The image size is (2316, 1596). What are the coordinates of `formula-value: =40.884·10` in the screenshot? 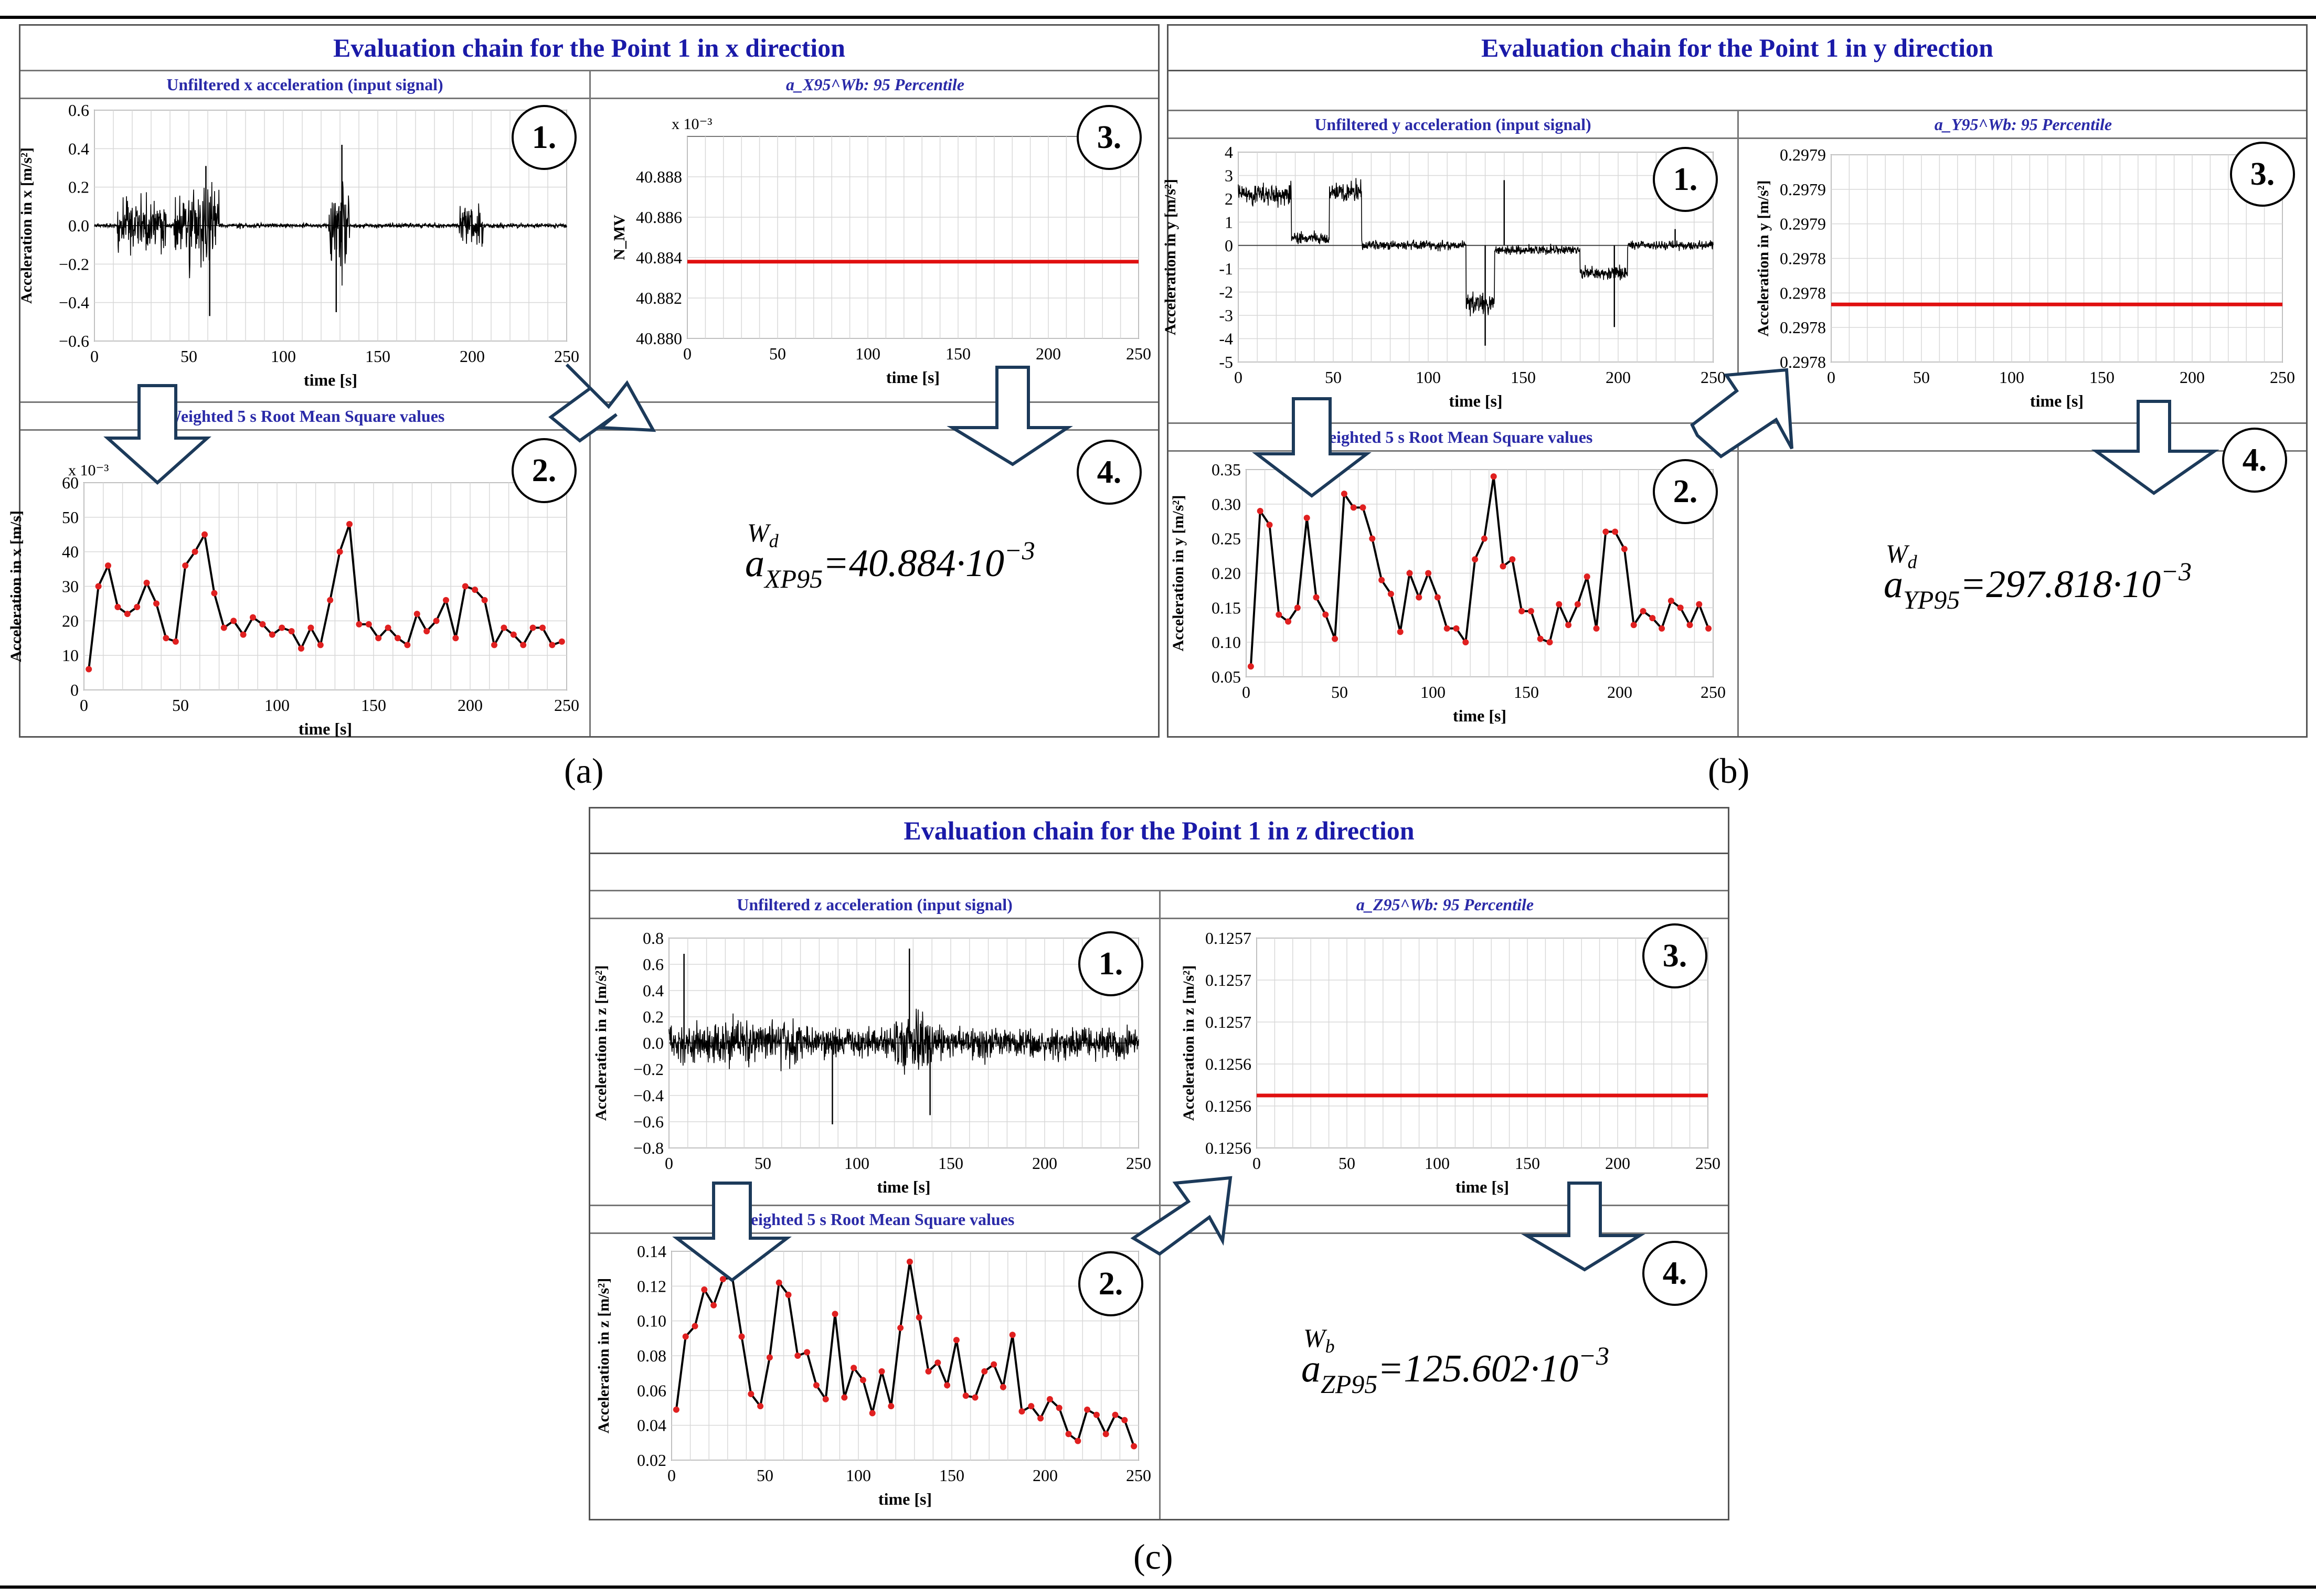 It's located at (914, 564).